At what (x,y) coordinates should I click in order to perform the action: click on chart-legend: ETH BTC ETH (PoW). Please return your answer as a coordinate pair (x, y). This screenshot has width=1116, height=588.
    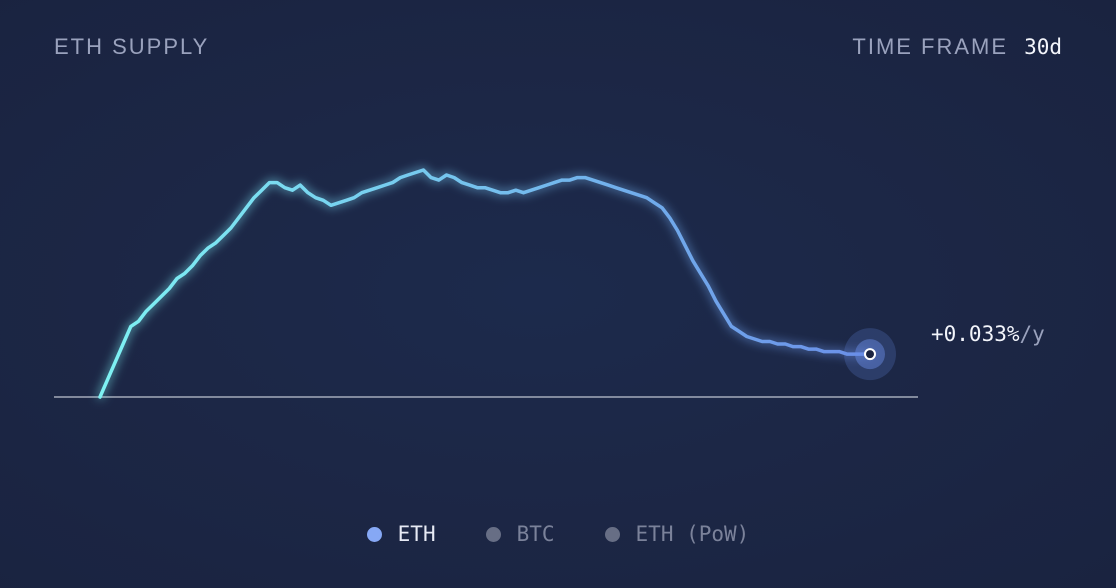
    Looking at the image, I should click on (558, 534).